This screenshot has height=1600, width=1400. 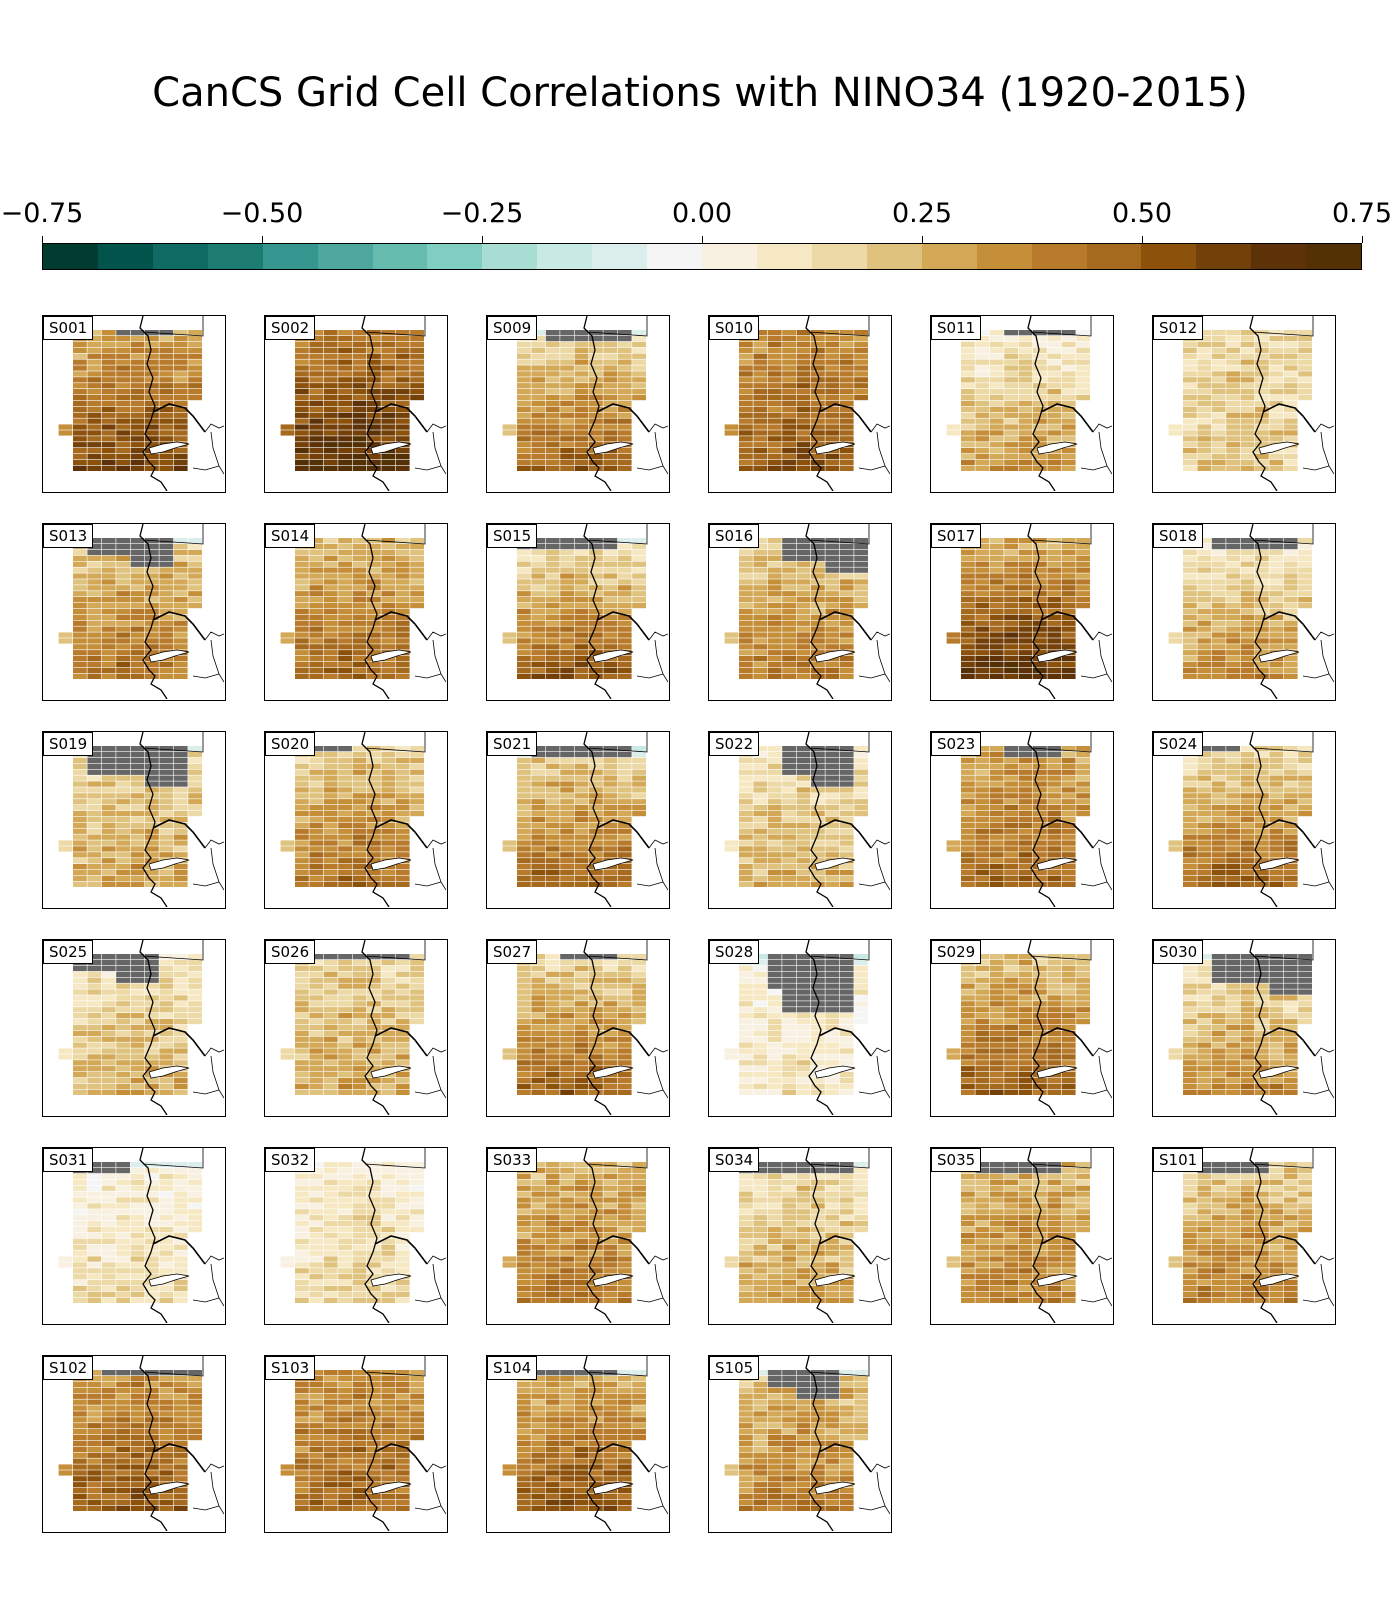 I want to click on station-panel-s023: S023, so click(x=1022, y=820).